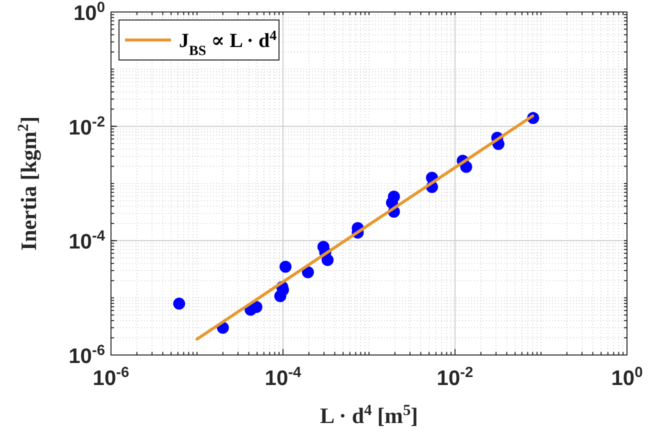  I want to click on y-tick-label: 10$^{0}$, so click(89, 12).